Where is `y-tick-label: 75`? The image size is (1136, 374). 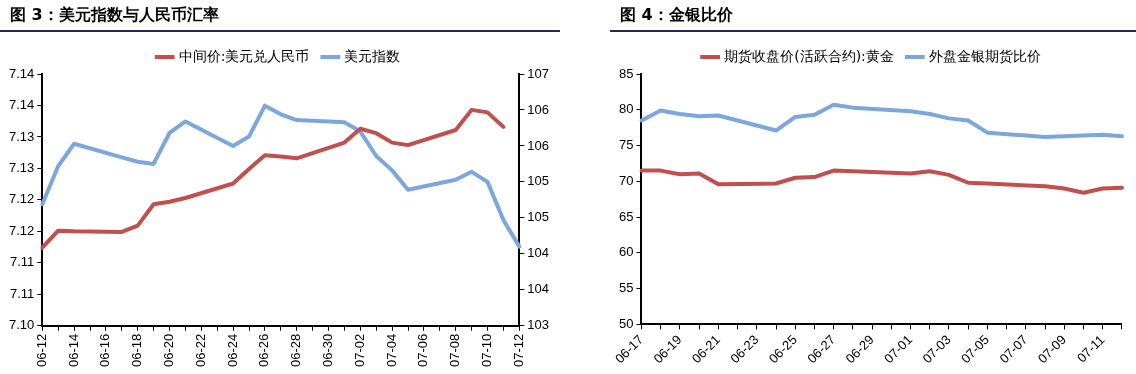
y-tick-label: 75 is located at coordinates (626, 145).